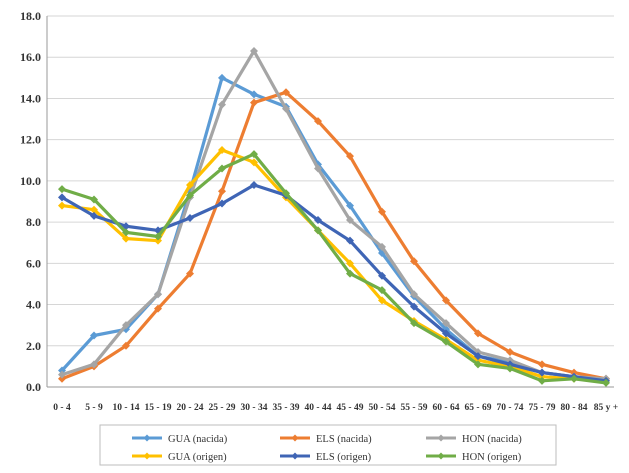  What do you see at coordinates (492, 439) in the screenshot?
I see `legend-label: HON (nacida)` at bounding box center [492, 439].